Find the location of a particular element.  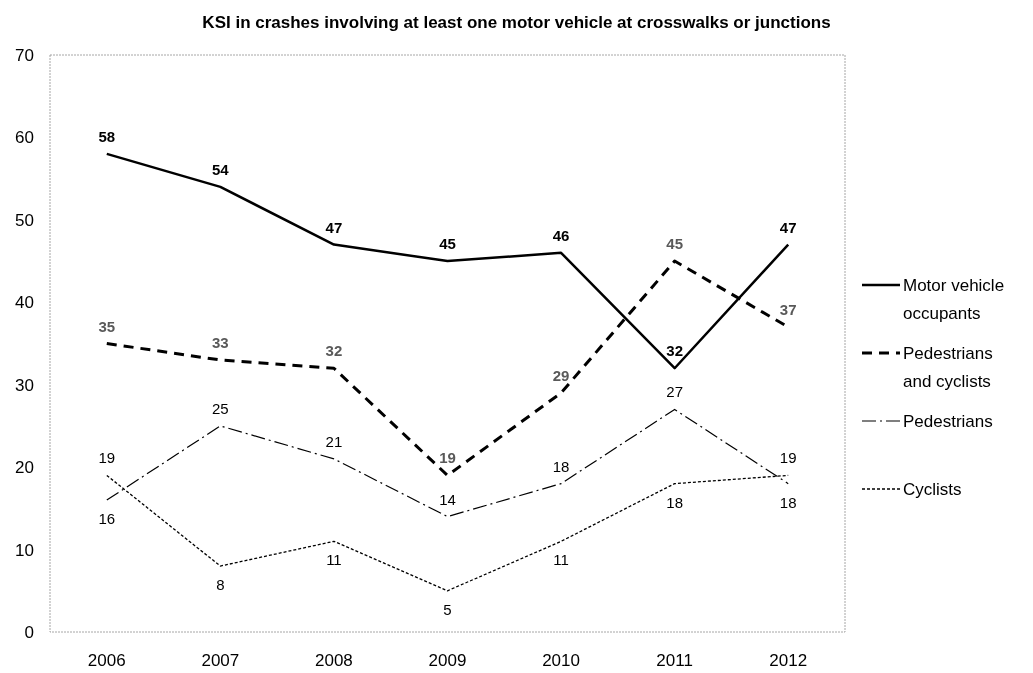

data-label: 37 is located at coordinates (788, 310).